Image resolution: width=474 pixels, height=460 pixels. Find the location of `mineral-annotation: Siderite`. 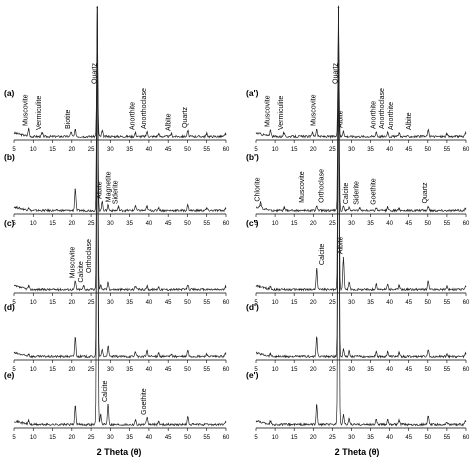

mineral-annotation: Siderite is located at coordinates (115, 192).